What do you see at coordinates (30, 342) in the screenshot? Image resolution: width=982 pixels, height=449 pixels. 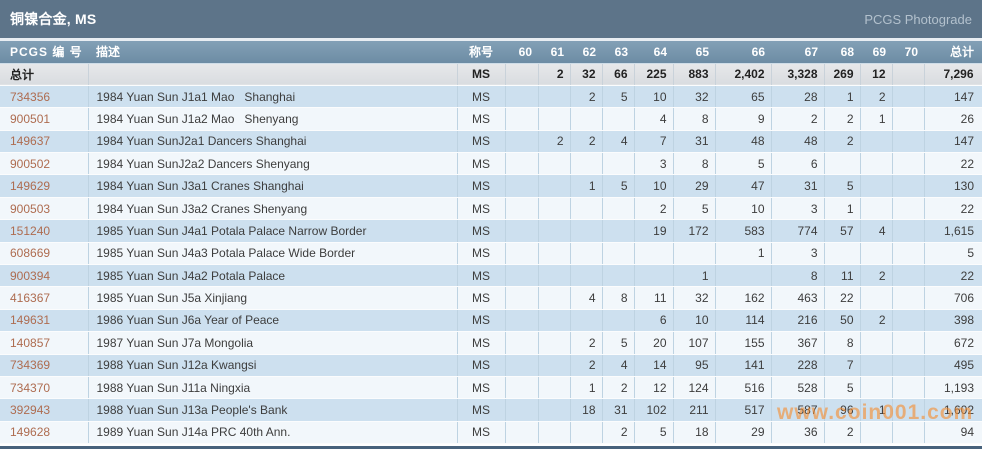 I see `pcgs-number-link: 140857` at bounding box center [30, 342].